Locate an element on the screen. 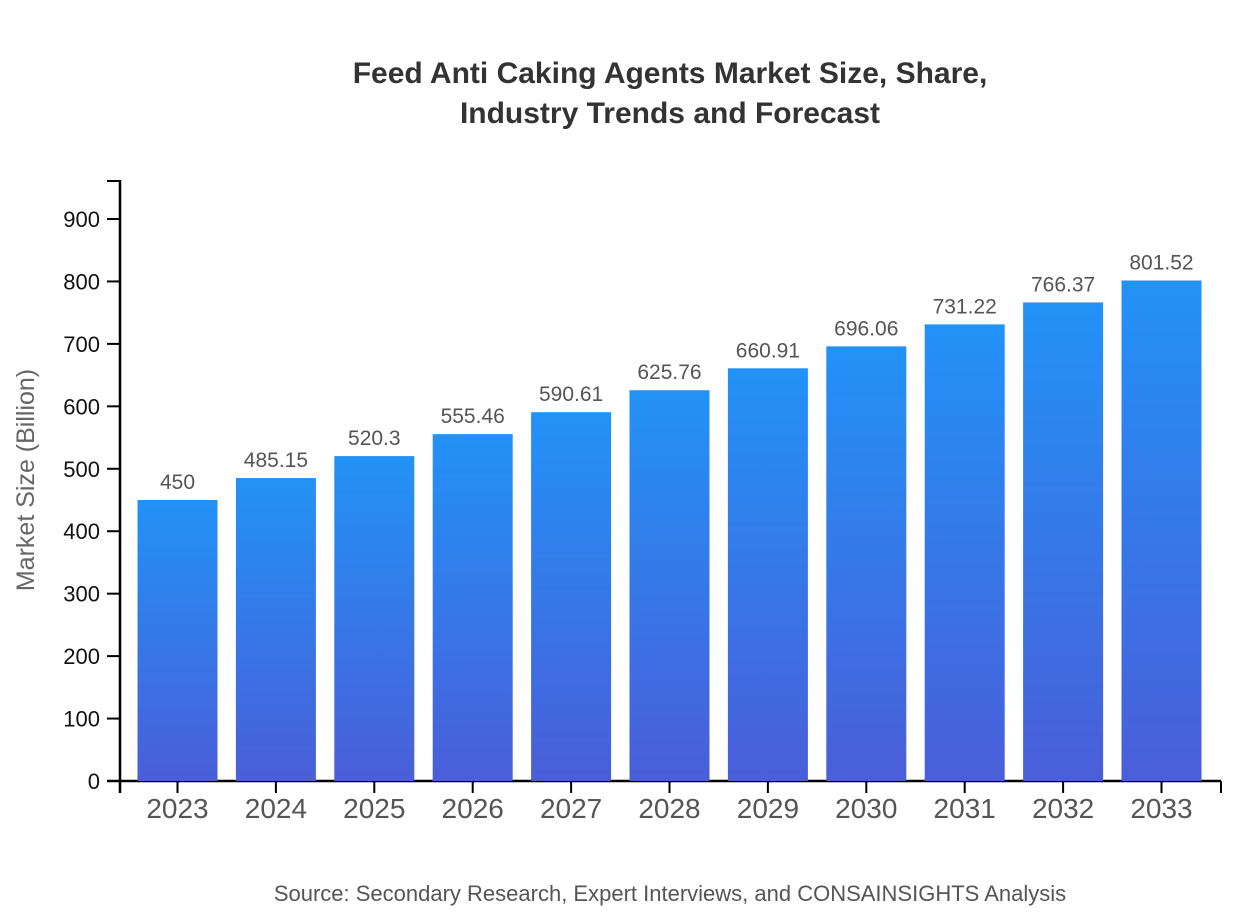 The height and width of the screenshot is (920, 1260). x-tick-label: 2031 is located at coordinates (965, 808).